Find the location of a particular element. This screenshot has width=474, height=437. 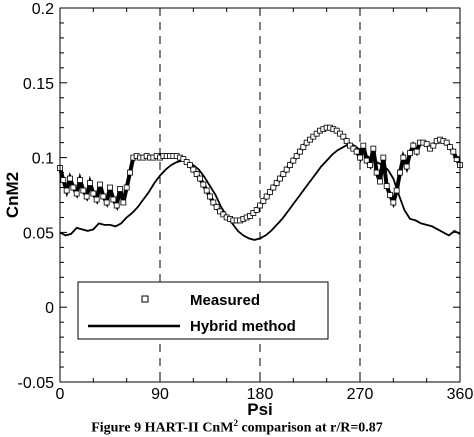

x-tick-label-360: 360 is located at coordinates (460, 394).